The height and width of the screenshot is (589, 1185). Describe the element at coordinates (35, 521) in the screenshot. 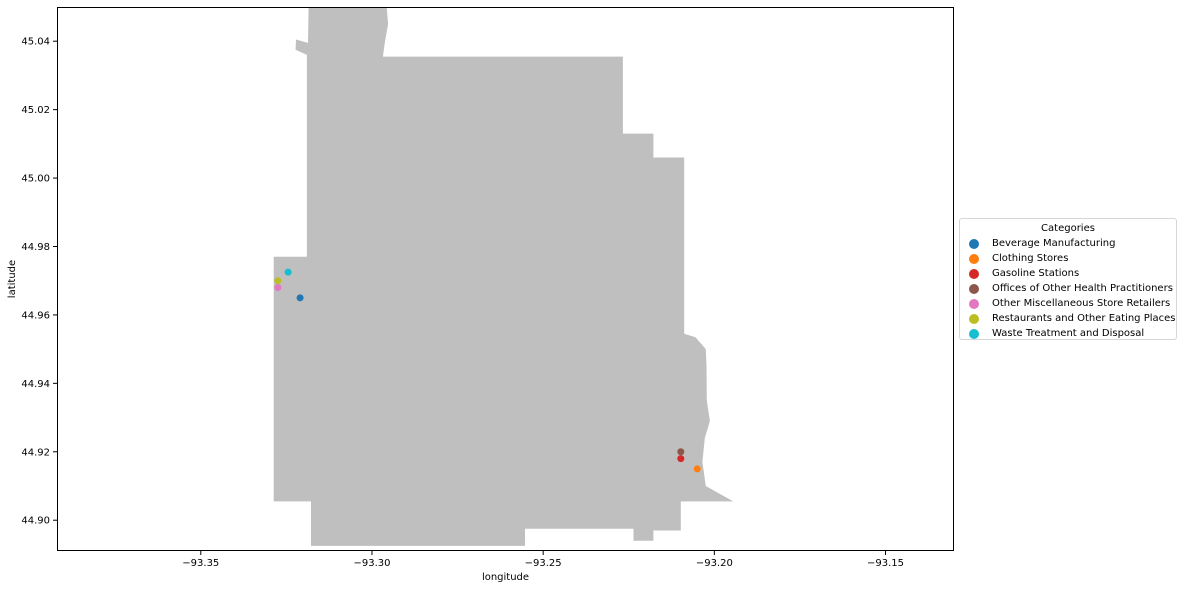

I see `y-tick-label: 44.90` at that location.